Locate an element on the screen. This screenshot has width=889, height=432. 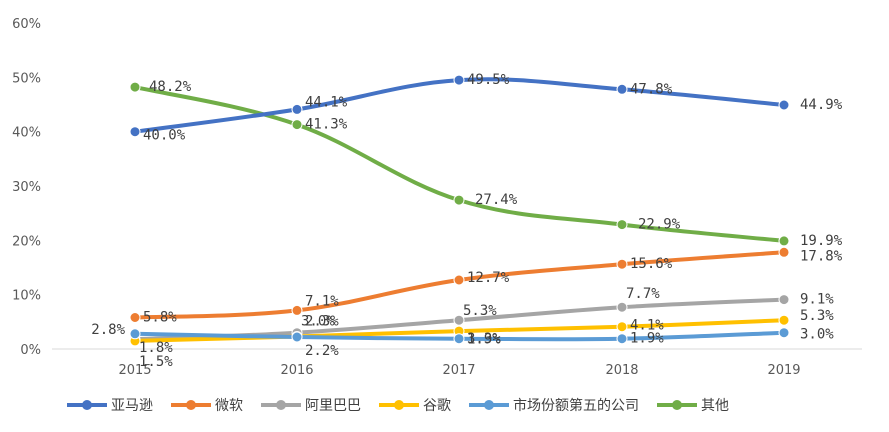
data-label: 9.1% is located at coordinates (817, 300).